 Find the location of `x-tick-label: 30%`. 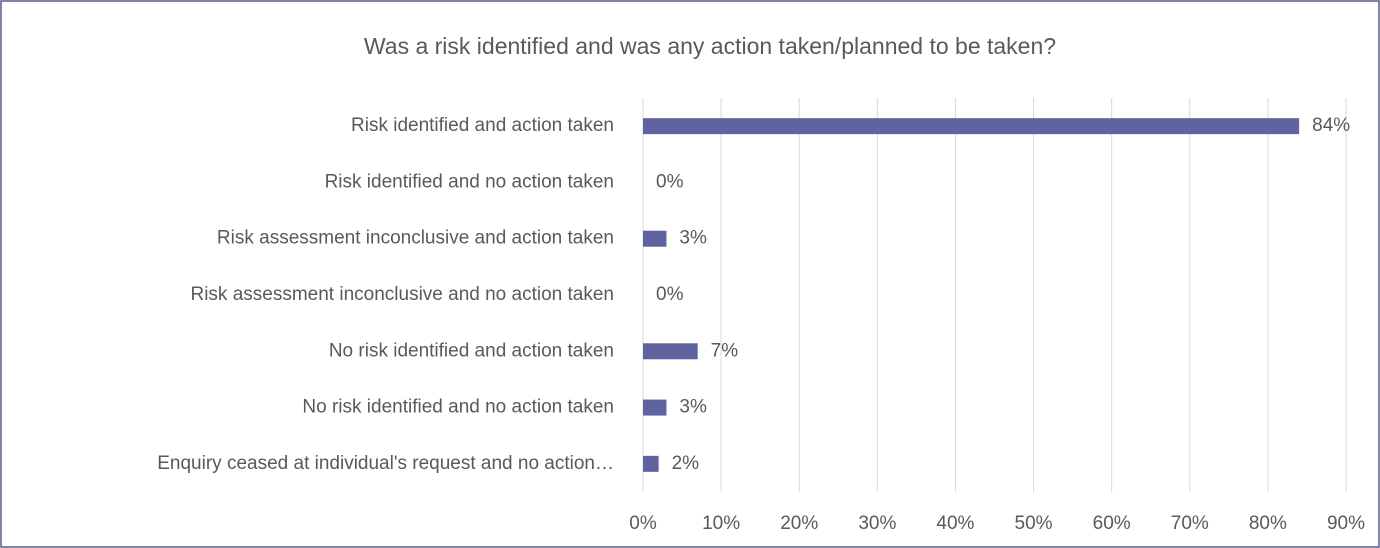

x-tick-label: 30% is located at coordinates (877, 523).